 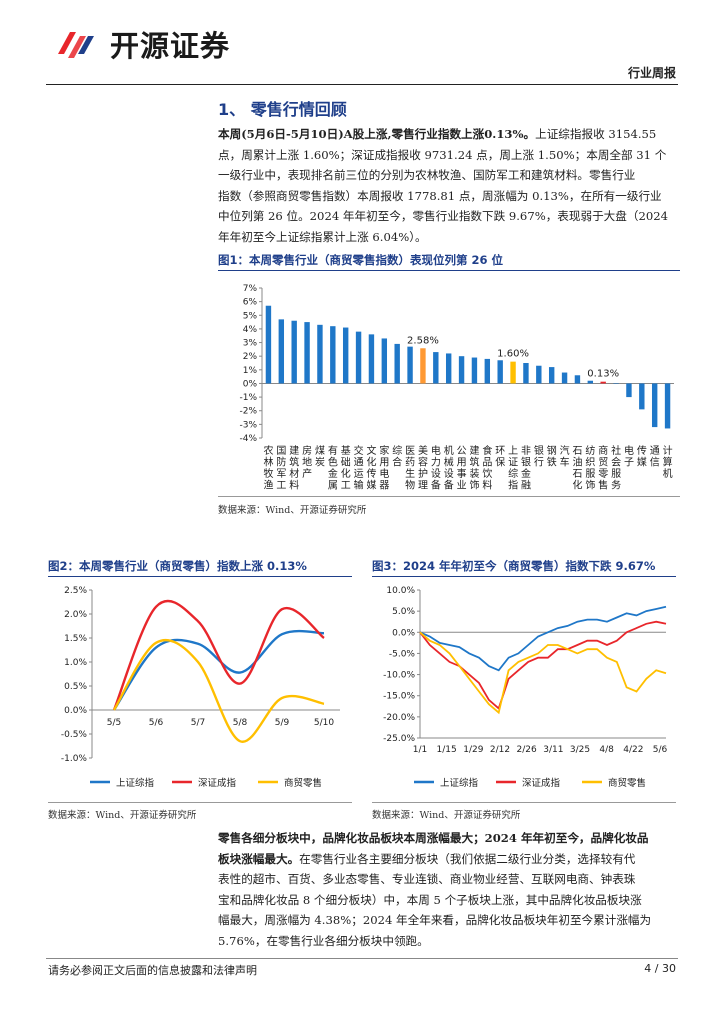 I want to click on bar-基础化工, so click(x=345, y=355).